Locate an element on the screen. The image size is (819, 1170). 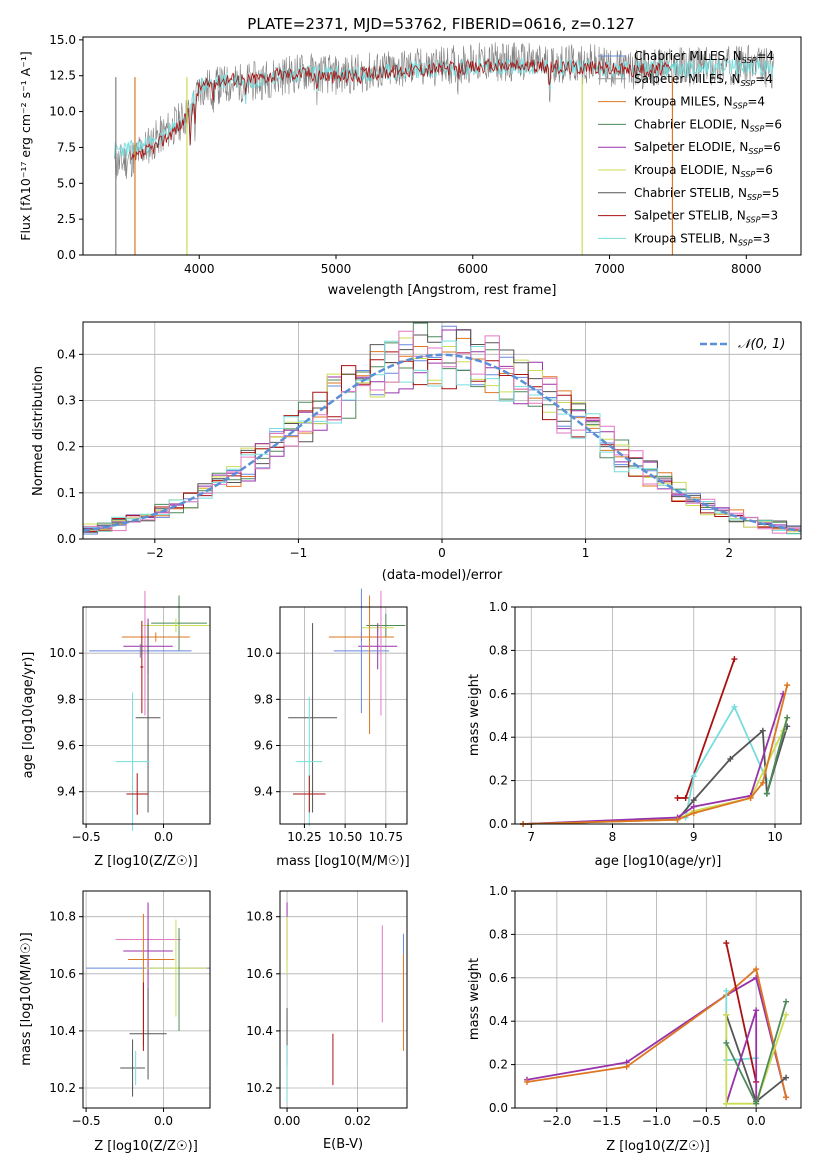
y-tick-label: 0.6 is located at coordinates (498, 978).